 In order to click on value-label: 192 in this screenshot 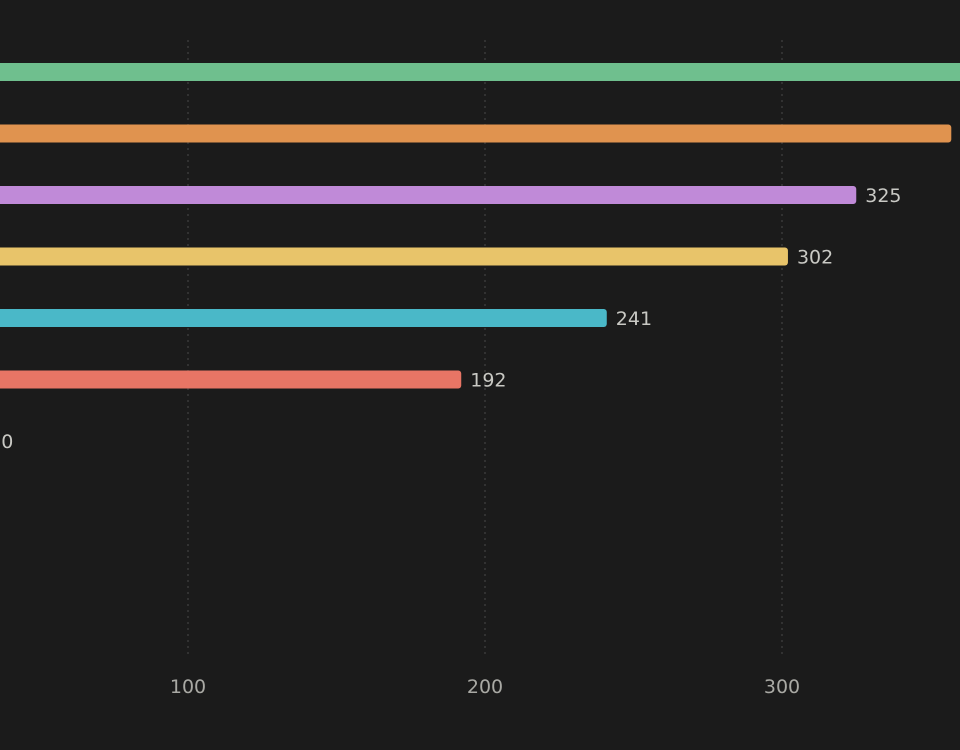, I will do `click(488, 381)`.